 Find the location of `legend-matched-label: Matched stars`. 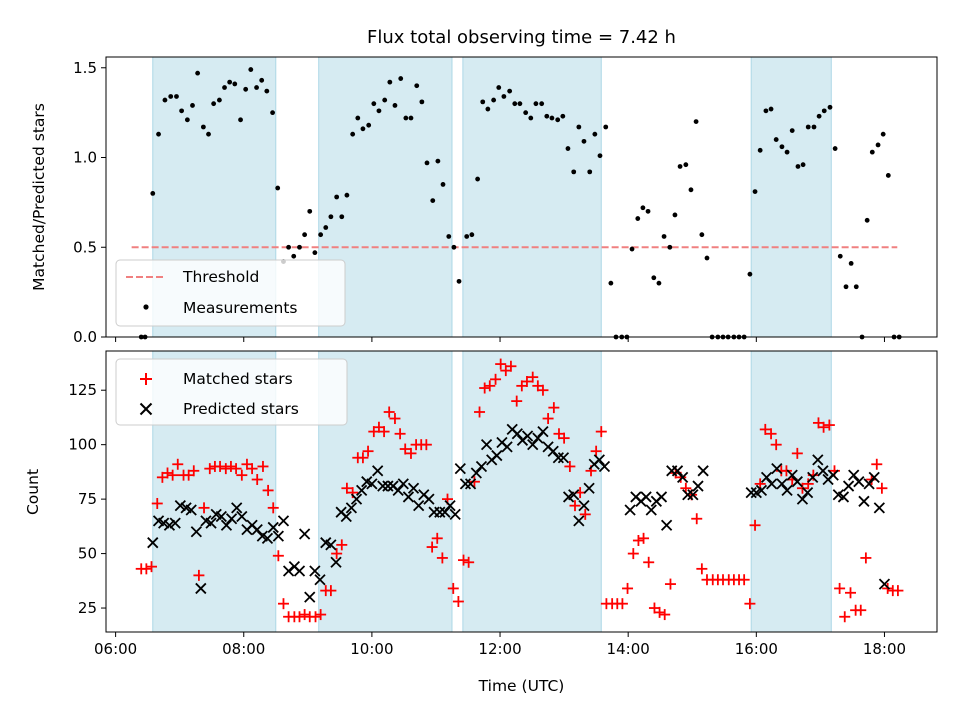

legend-matched-label: Matched stars is located at coordinates (238, 379).